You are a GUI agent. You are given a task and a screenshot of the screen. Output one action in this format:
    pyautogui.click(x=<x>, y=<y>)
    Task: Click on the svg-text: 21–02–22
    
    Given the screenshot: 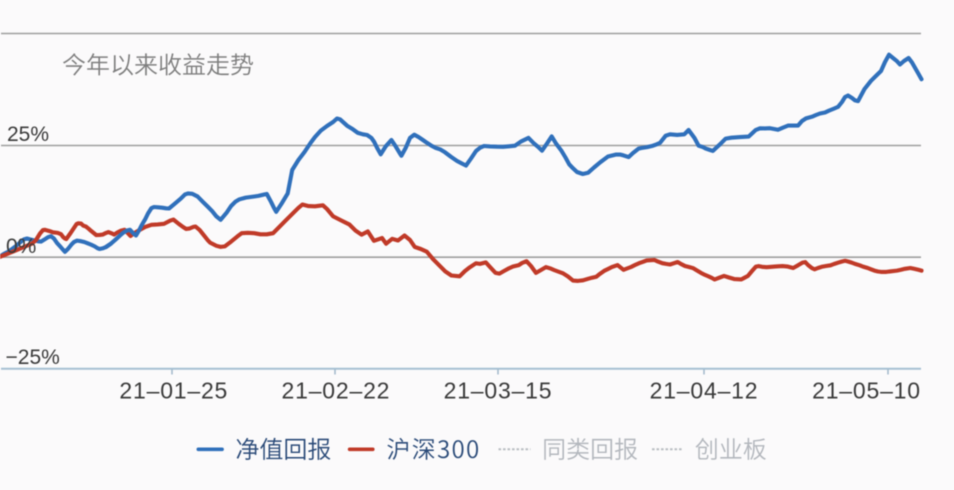 What is the action you would take?
    pyautogui.click(x=336, y=391)
    